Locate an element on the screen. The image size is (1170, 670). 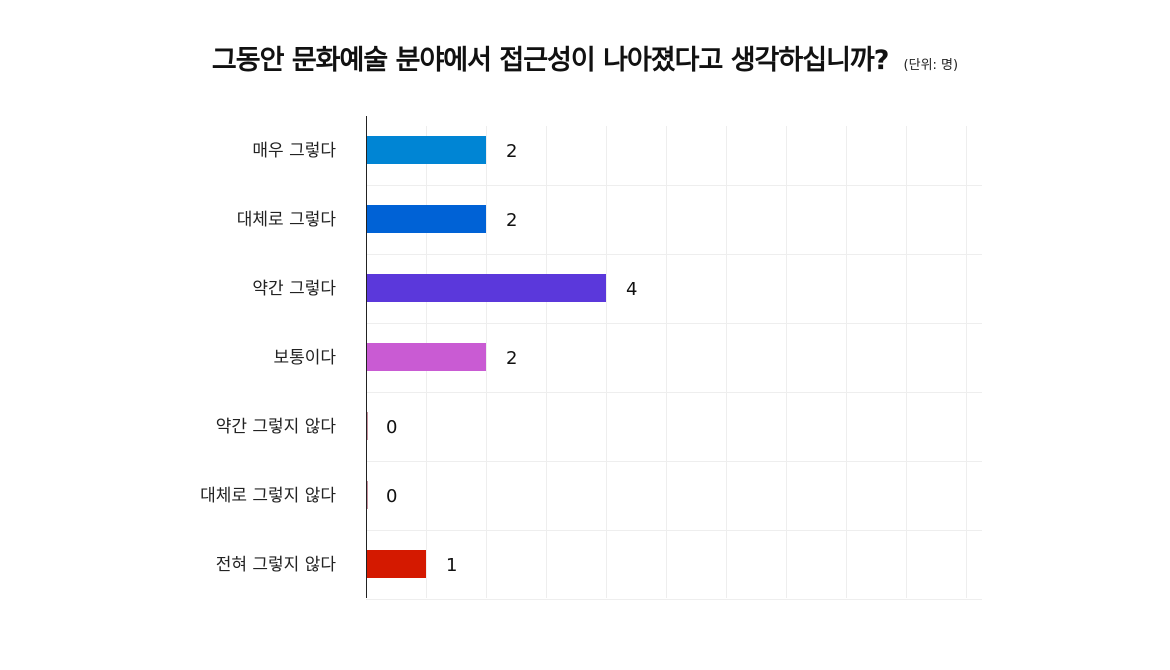
chart-unit: (단위: 명) is located at coordinates (931, 65).